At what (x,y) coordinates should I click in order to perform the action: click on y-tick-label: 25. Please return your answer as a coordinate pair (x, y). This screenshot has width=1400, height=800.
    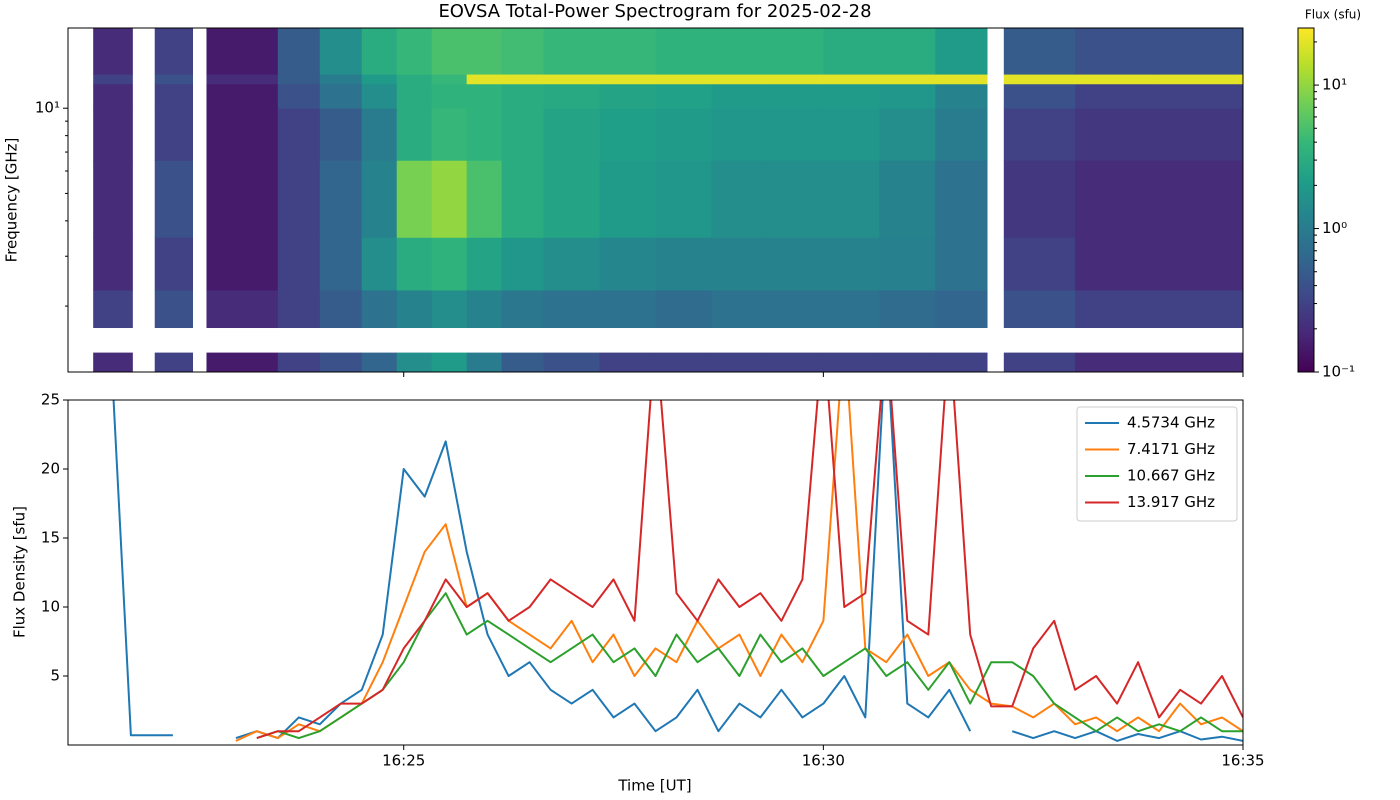
    Looking at the image, I should click on (50, 400).